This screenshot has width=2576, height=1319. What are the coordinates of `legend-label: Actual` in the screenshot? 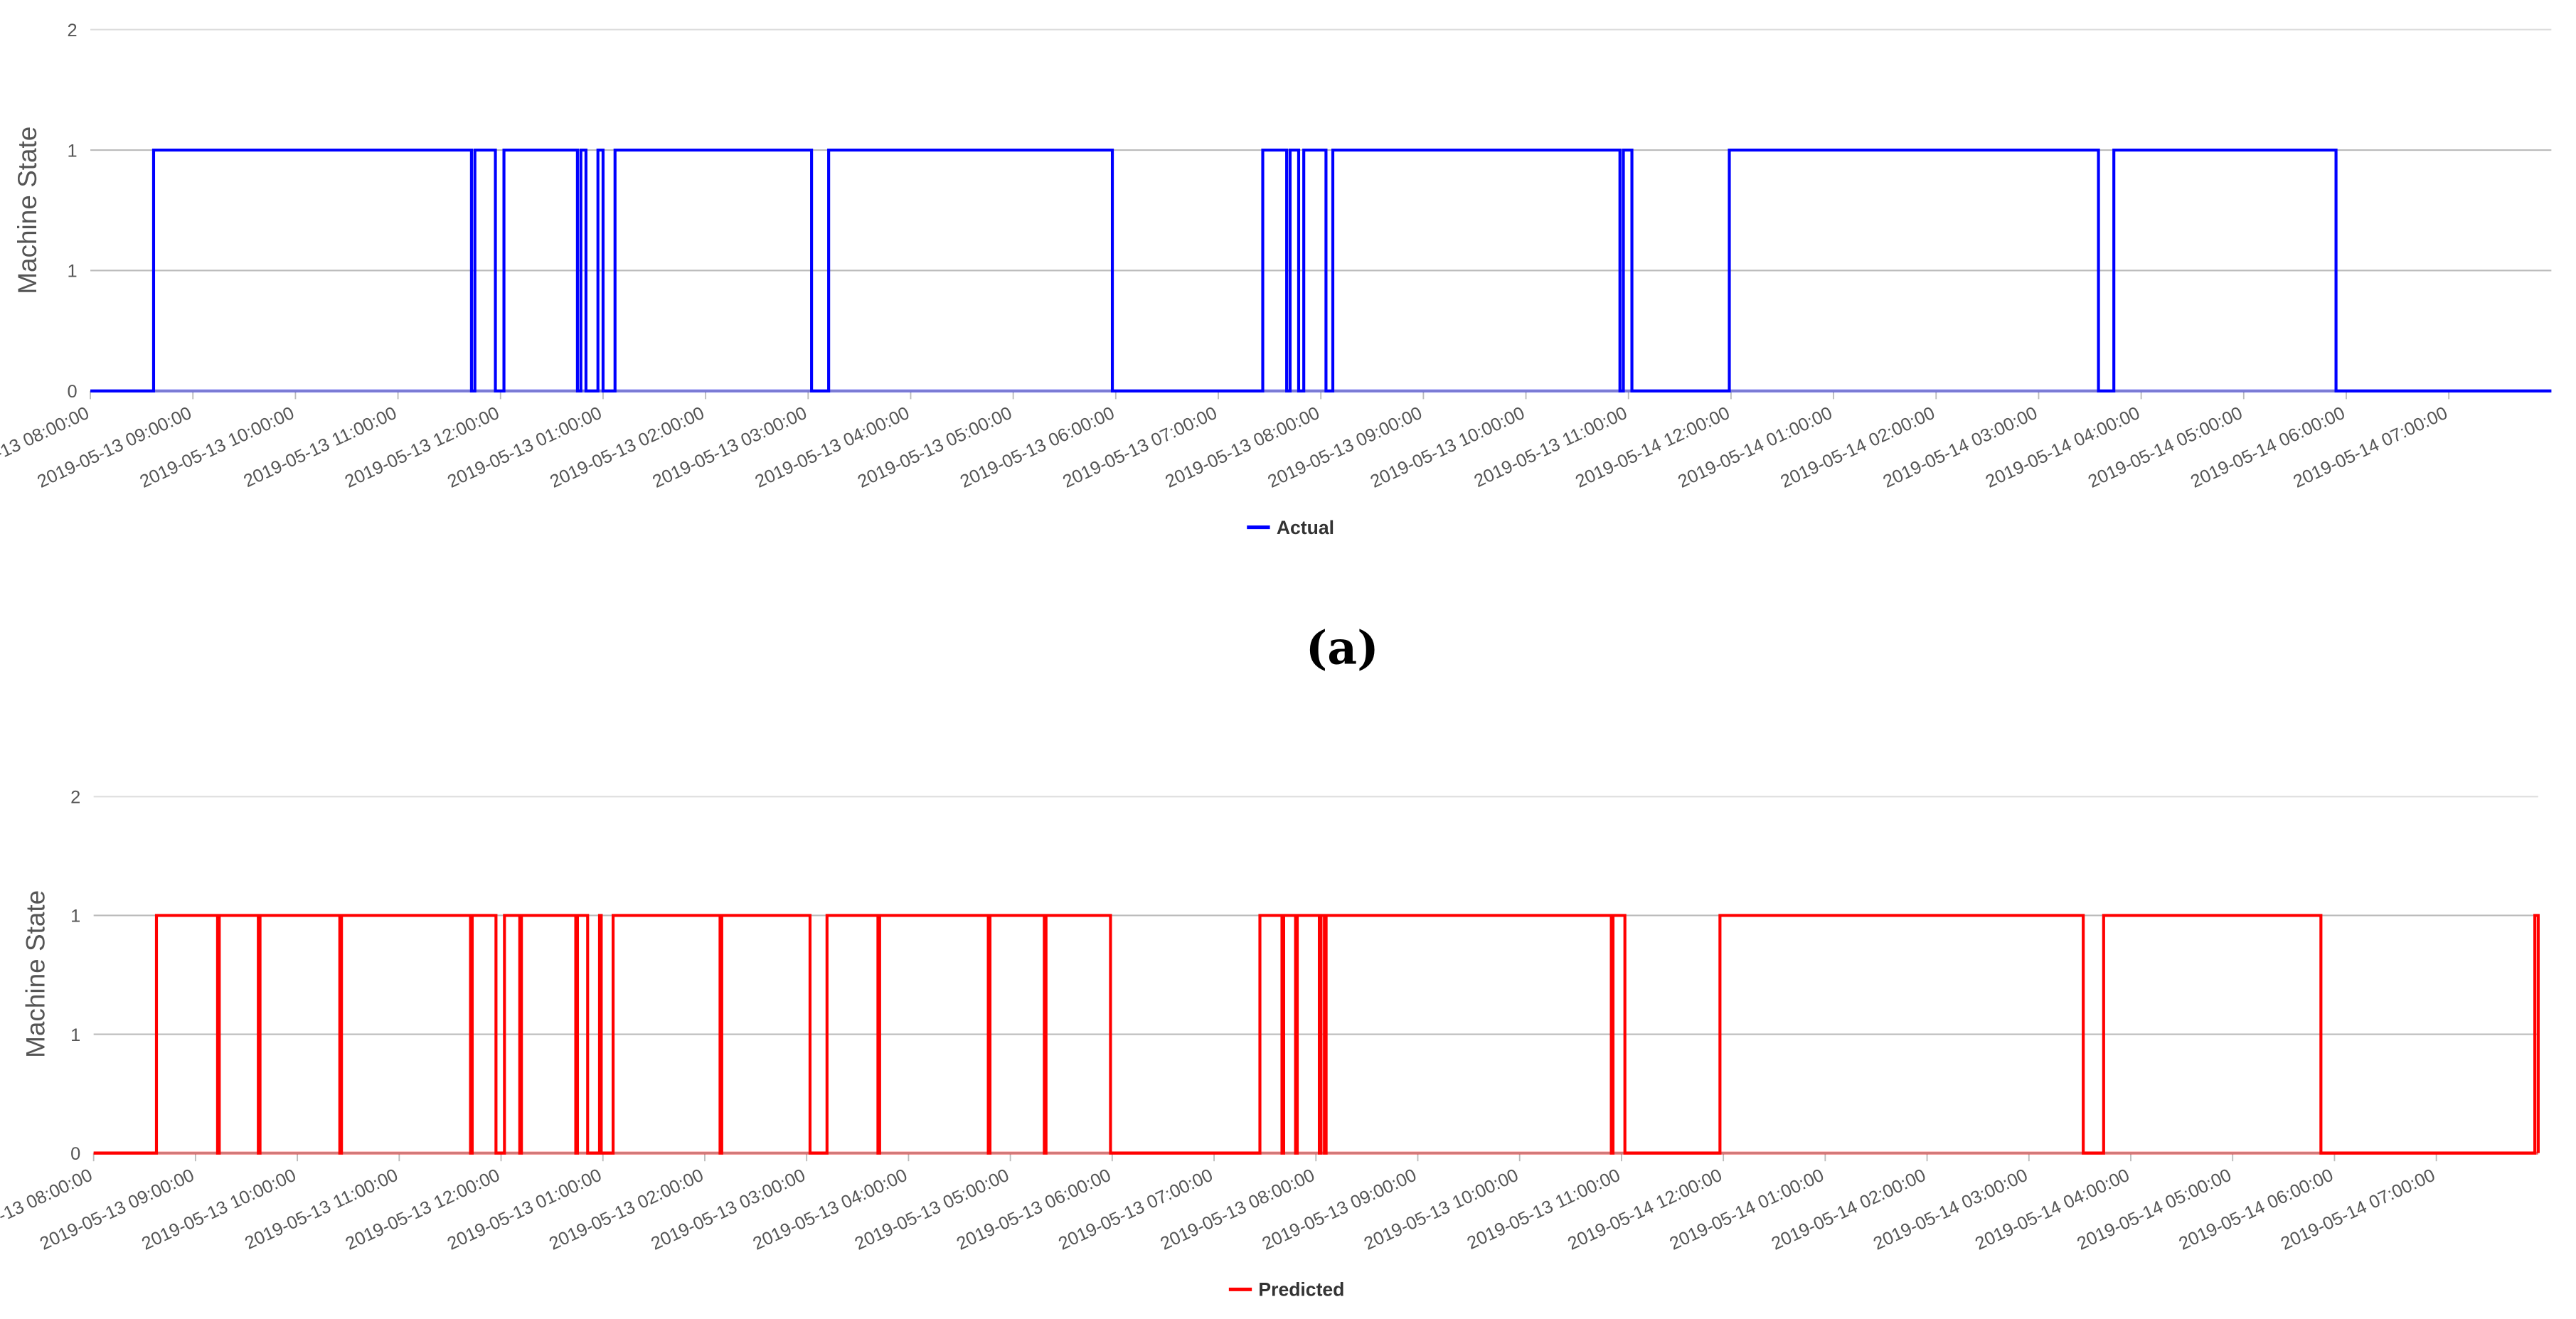 It's located at (1305, 527).